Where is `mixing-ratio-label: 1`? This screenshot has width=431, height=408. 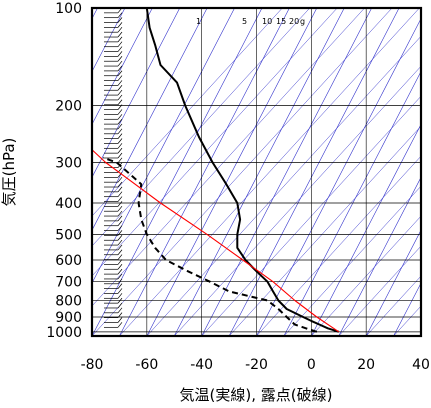
mixing-ratio-label: 1 is located at coordinates (198, 21).